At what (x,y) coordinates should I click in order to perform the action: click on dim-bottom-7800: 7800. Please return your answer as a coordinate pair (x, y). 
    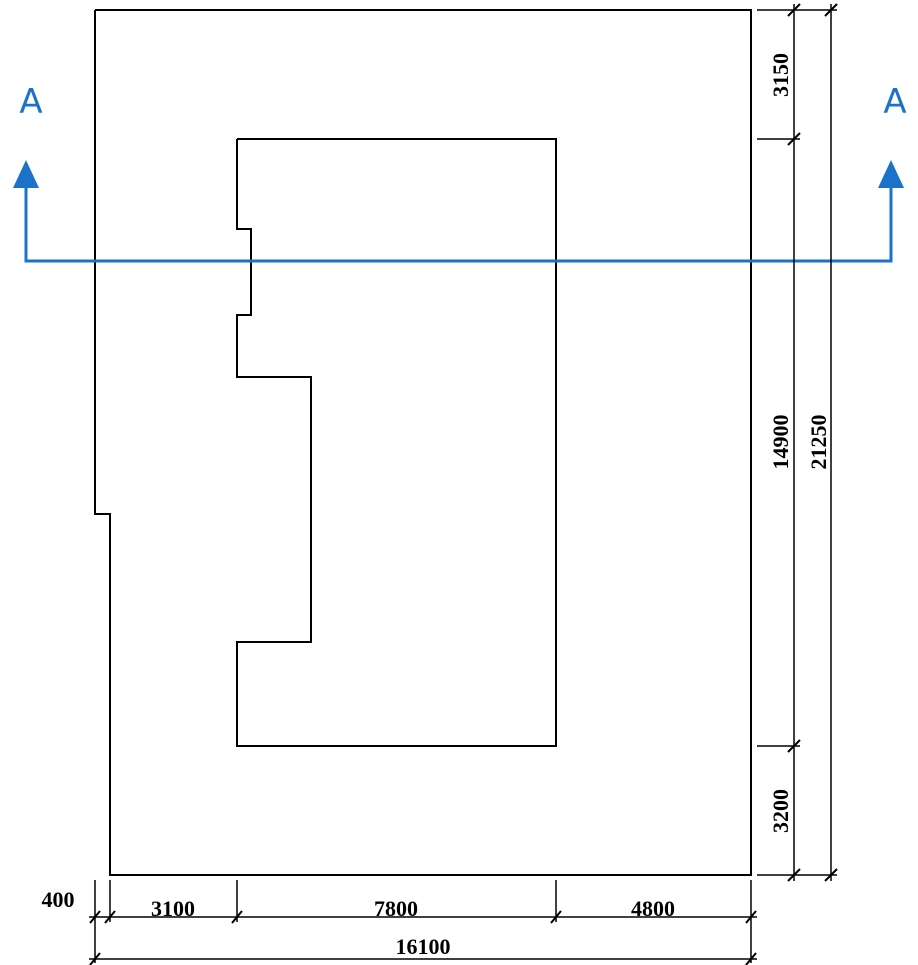
    Looking at the image, I should click on (396, 908).